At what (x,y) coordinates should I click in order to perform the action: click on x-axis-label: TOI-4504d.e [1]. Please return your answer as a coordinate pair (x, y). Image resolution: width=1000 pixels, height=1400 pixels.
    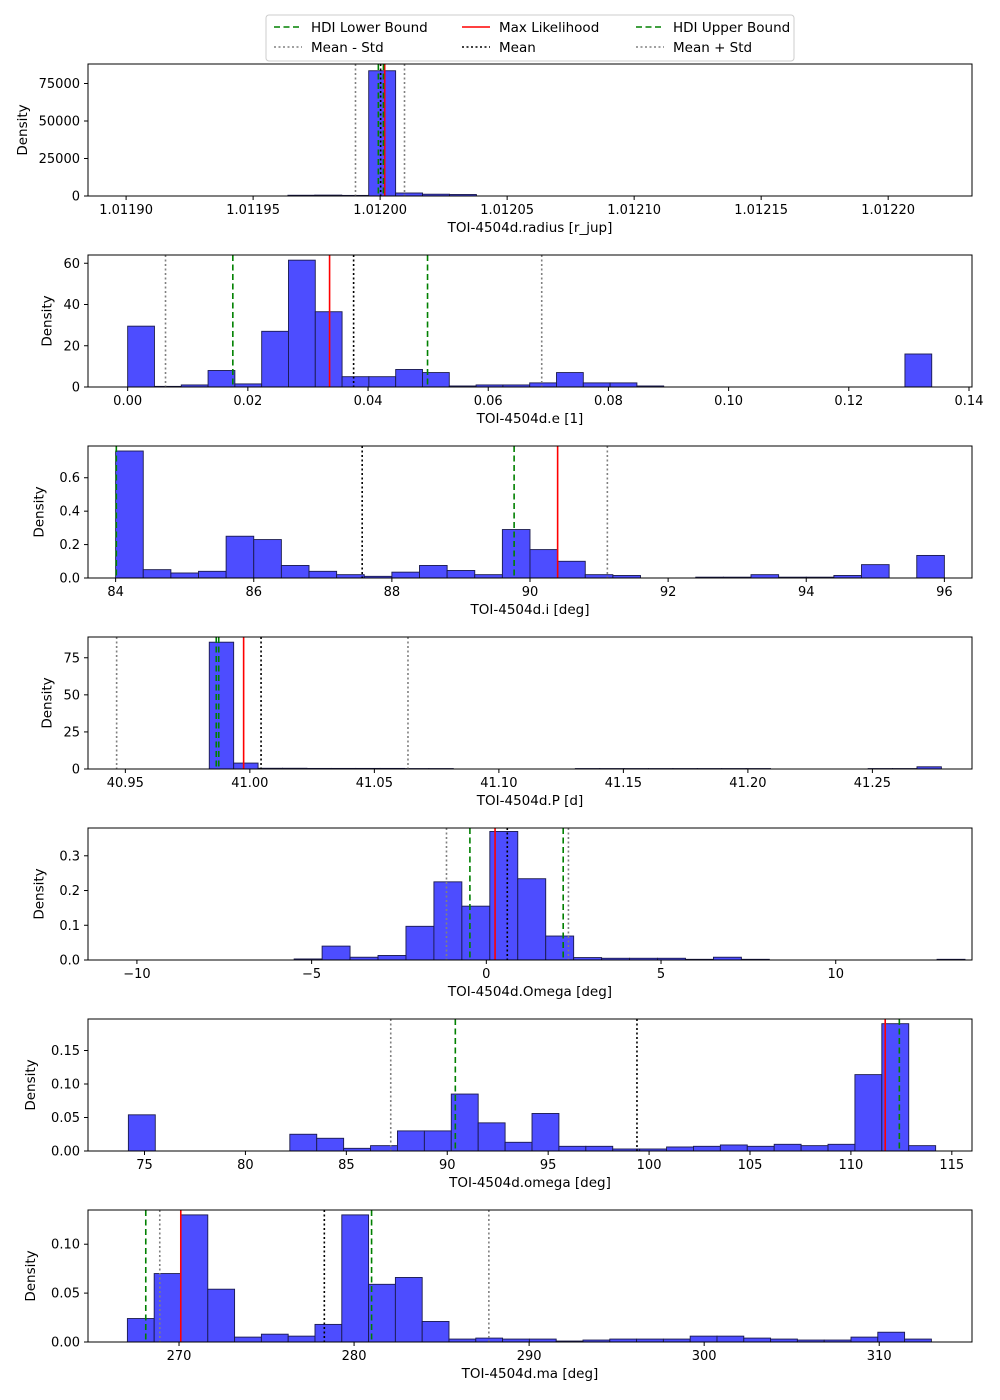
    Looking at the image, I should click on (530, 419).